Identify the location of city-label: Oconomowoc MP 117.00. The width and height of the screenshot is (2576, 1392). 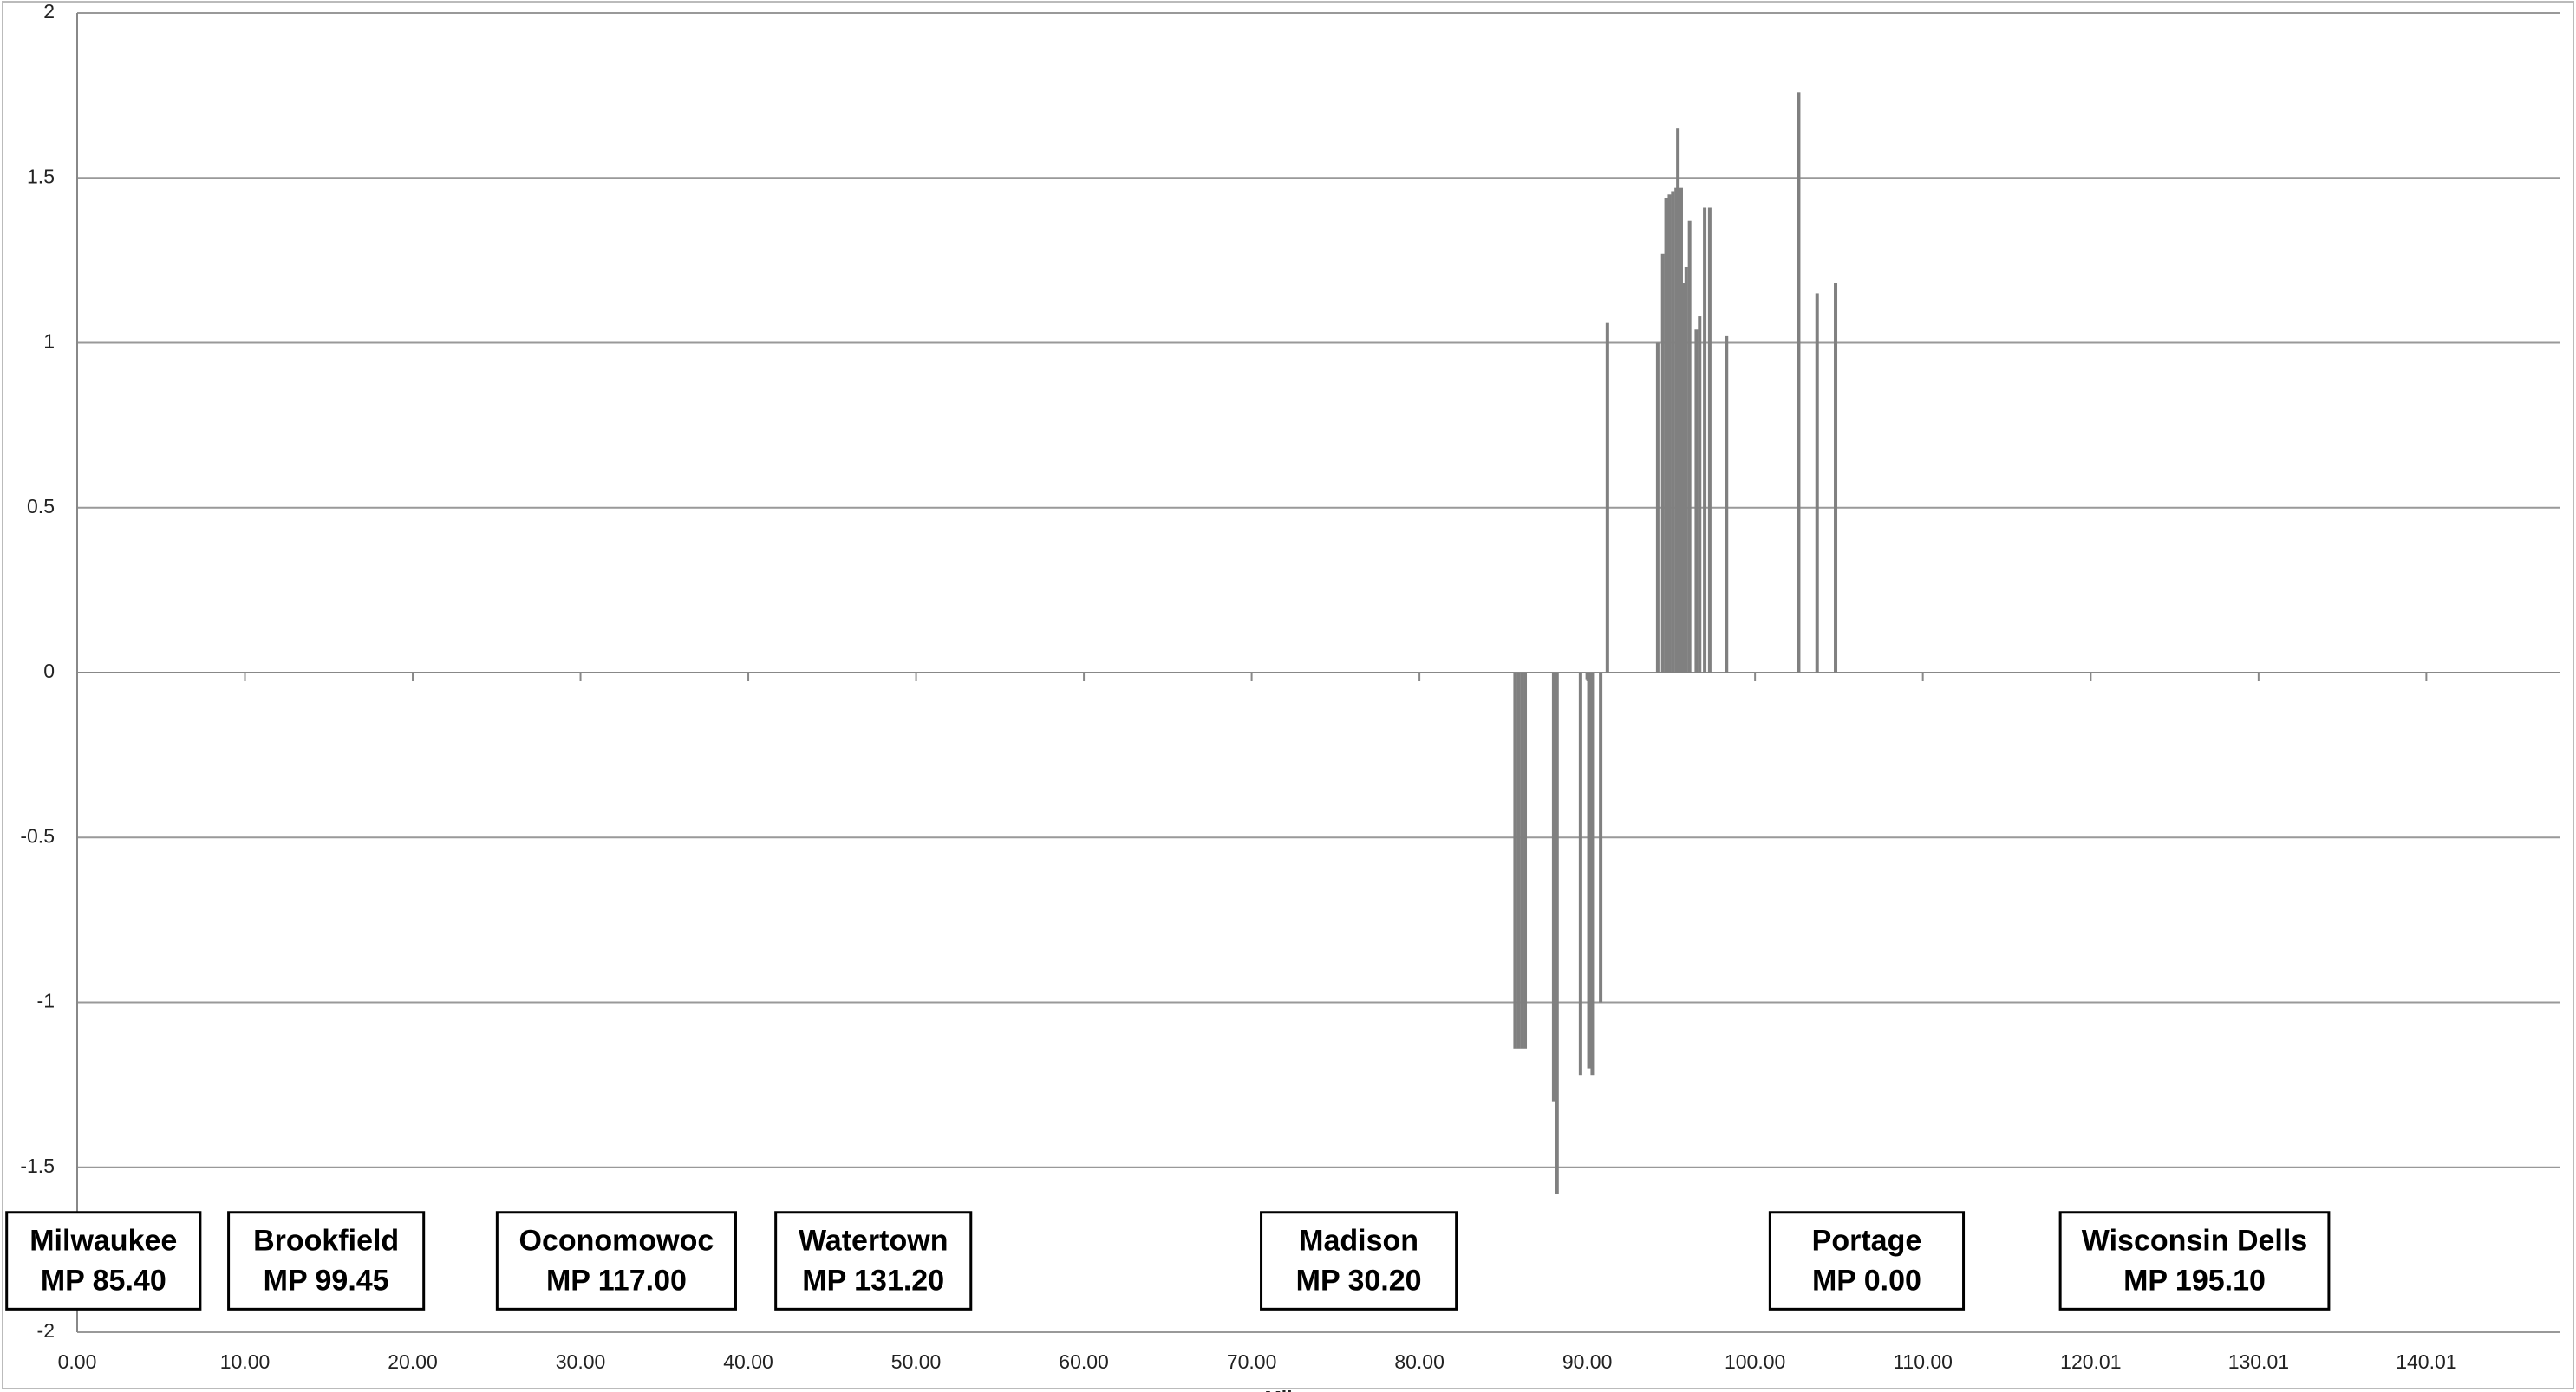
(616, 1261).